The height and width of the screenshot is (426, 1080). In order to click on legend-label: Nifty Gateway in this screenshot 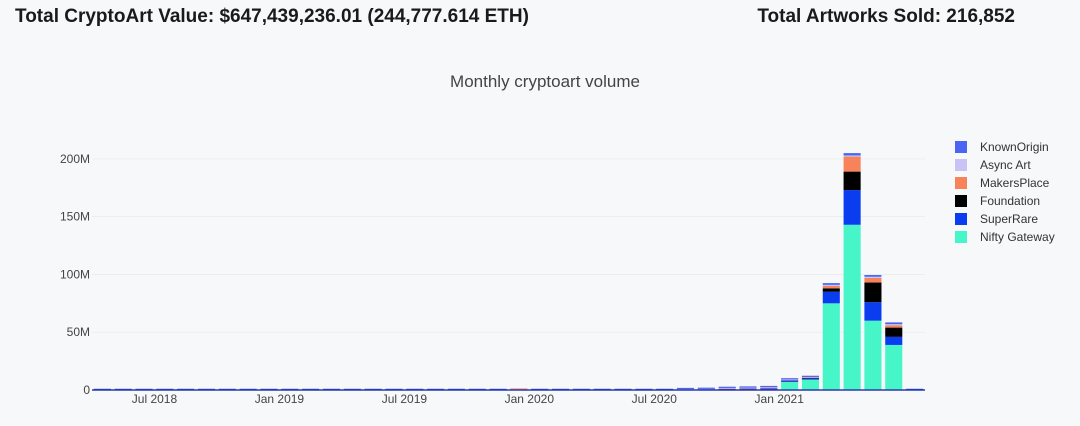, I will do `click(1017, 237)`.